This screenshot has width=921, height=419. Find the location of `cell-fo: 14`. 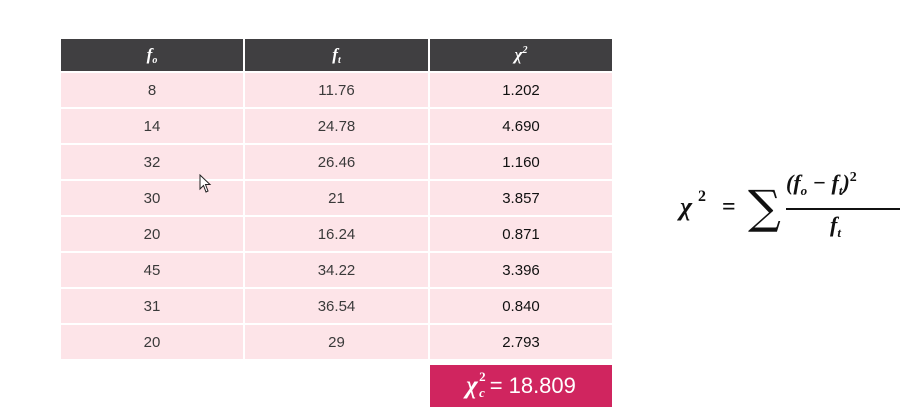

cell-fo: 14 is located at coordinates (153, 125).